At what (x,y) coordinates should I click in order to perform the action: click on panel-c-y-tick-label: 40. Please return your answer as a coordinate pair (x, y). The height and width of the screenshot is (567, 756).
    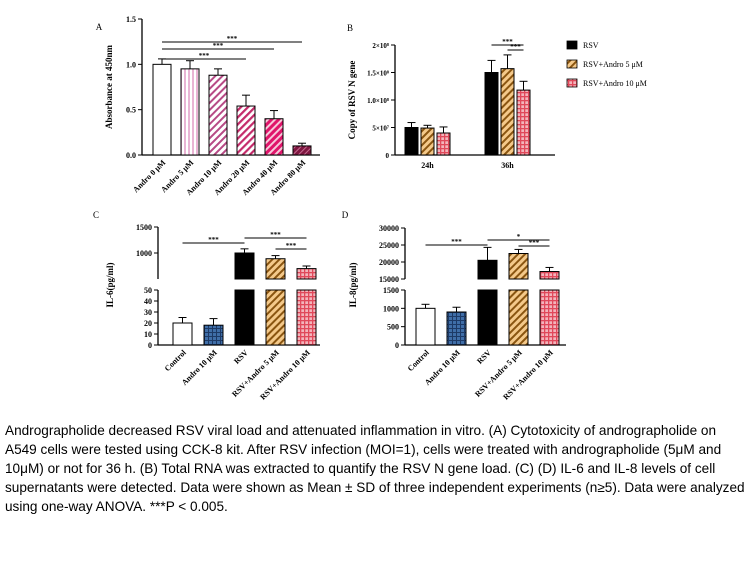
    Looking at the image, I should click on (148, 301).